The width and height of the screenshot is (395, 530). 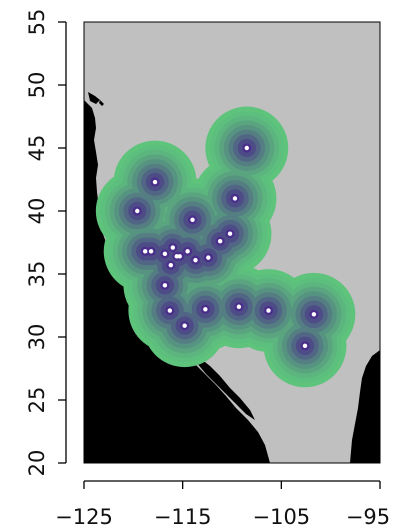 What do you see at coordinates (37, 148) in the screenshot?
I see `y-tick-label-45: 45` at bounding box center [37, 148].